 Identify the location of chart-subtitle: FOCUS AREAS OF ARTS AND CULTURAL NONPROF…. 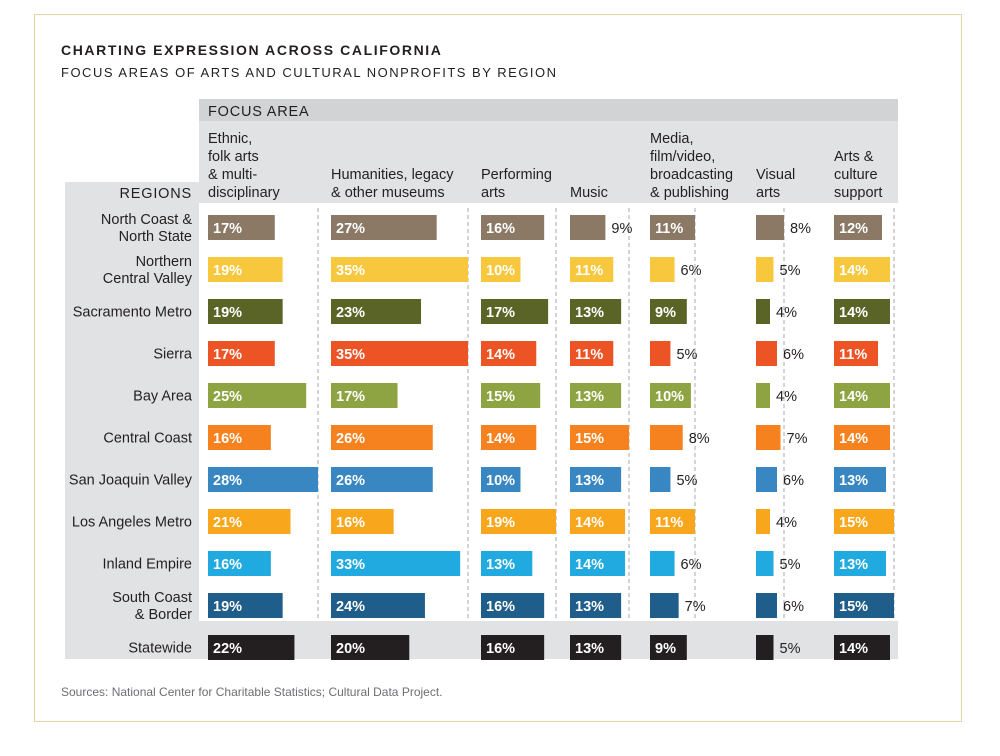
(309, 72).